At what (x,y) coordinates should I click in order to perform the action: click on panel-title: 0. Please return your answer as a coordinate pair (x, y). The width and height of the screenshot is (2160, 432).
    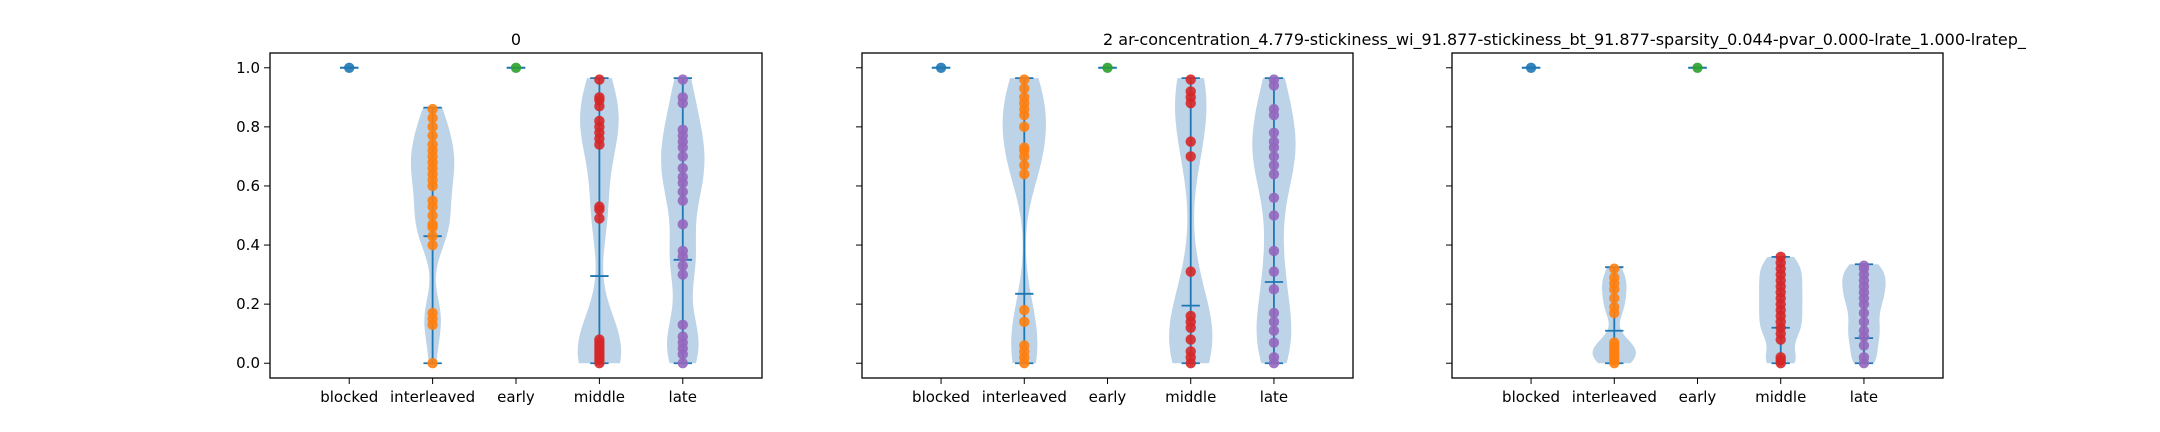
    Looking at the image, I should click on (516, 39).